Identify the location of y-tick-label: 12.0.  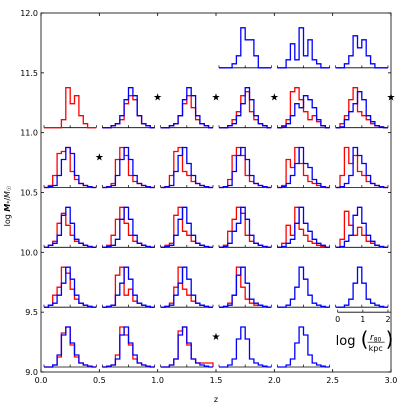
(29, 13).